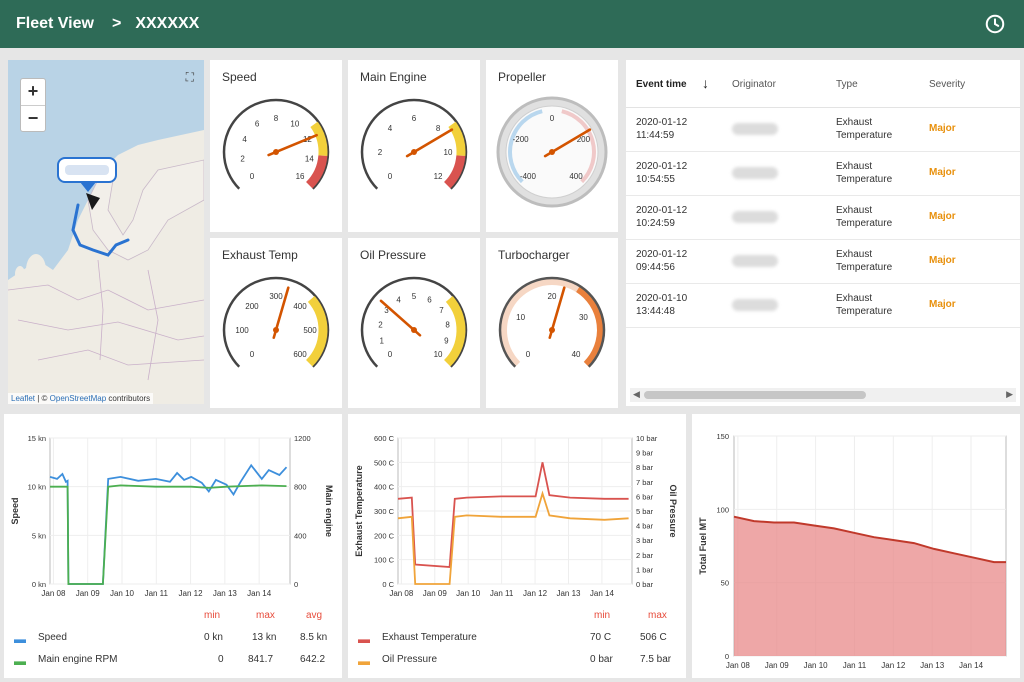 This screenshot has width=1024, height=682. Describe the element at coordinates (78, 659) in the screenshot. I see `legend-rpm-label: Main engine RPM` at that location.